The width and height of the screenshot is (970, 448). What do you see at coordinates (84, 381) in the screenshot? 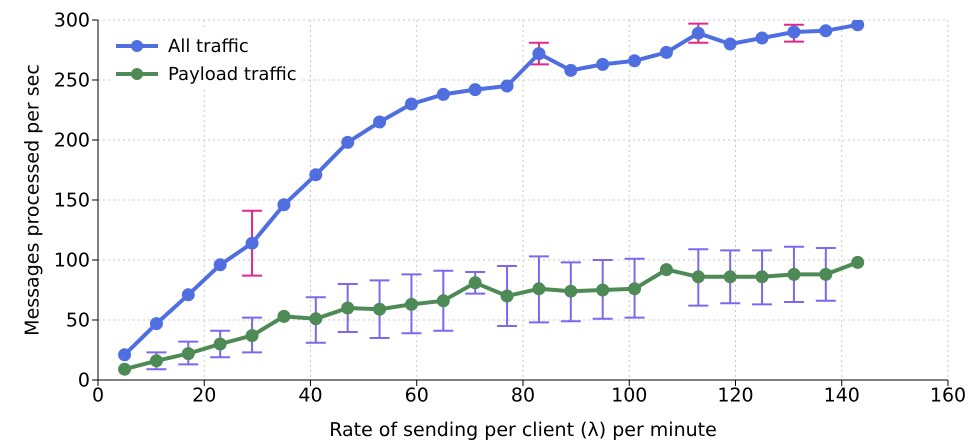
I see `y-tick-label: 0` at bounding box center [84, 381].